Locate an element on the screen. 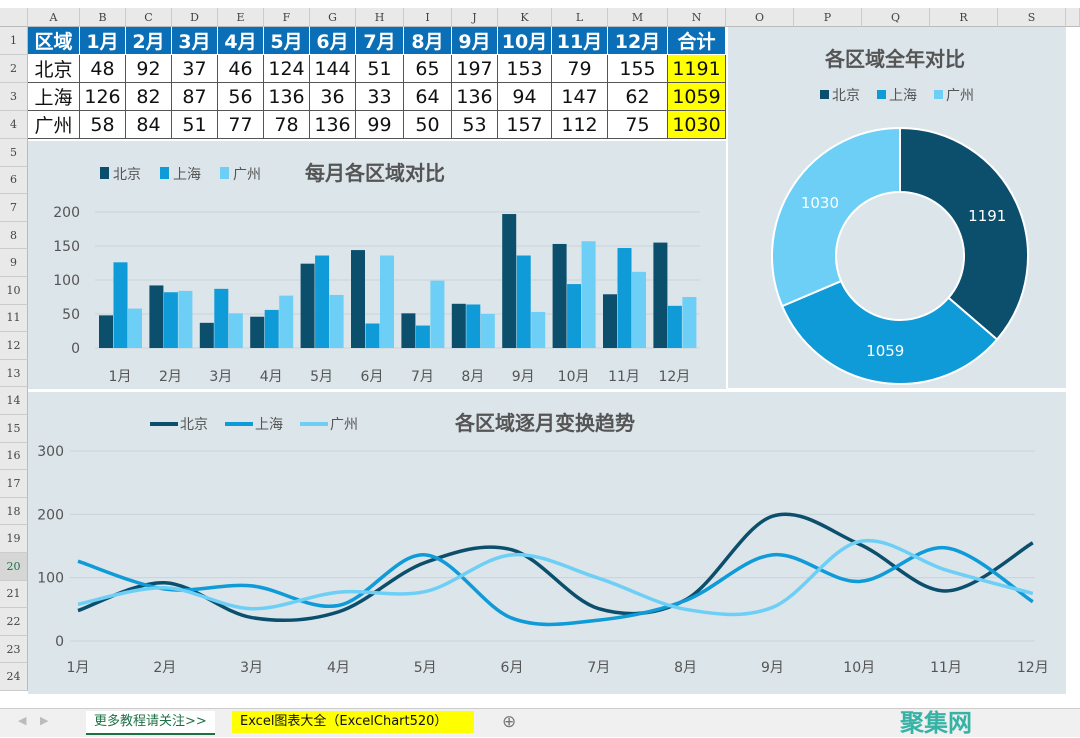 This screenshot has height=738, width=1080. table-header-cell: 2月 is located at coordinates (149, 41).